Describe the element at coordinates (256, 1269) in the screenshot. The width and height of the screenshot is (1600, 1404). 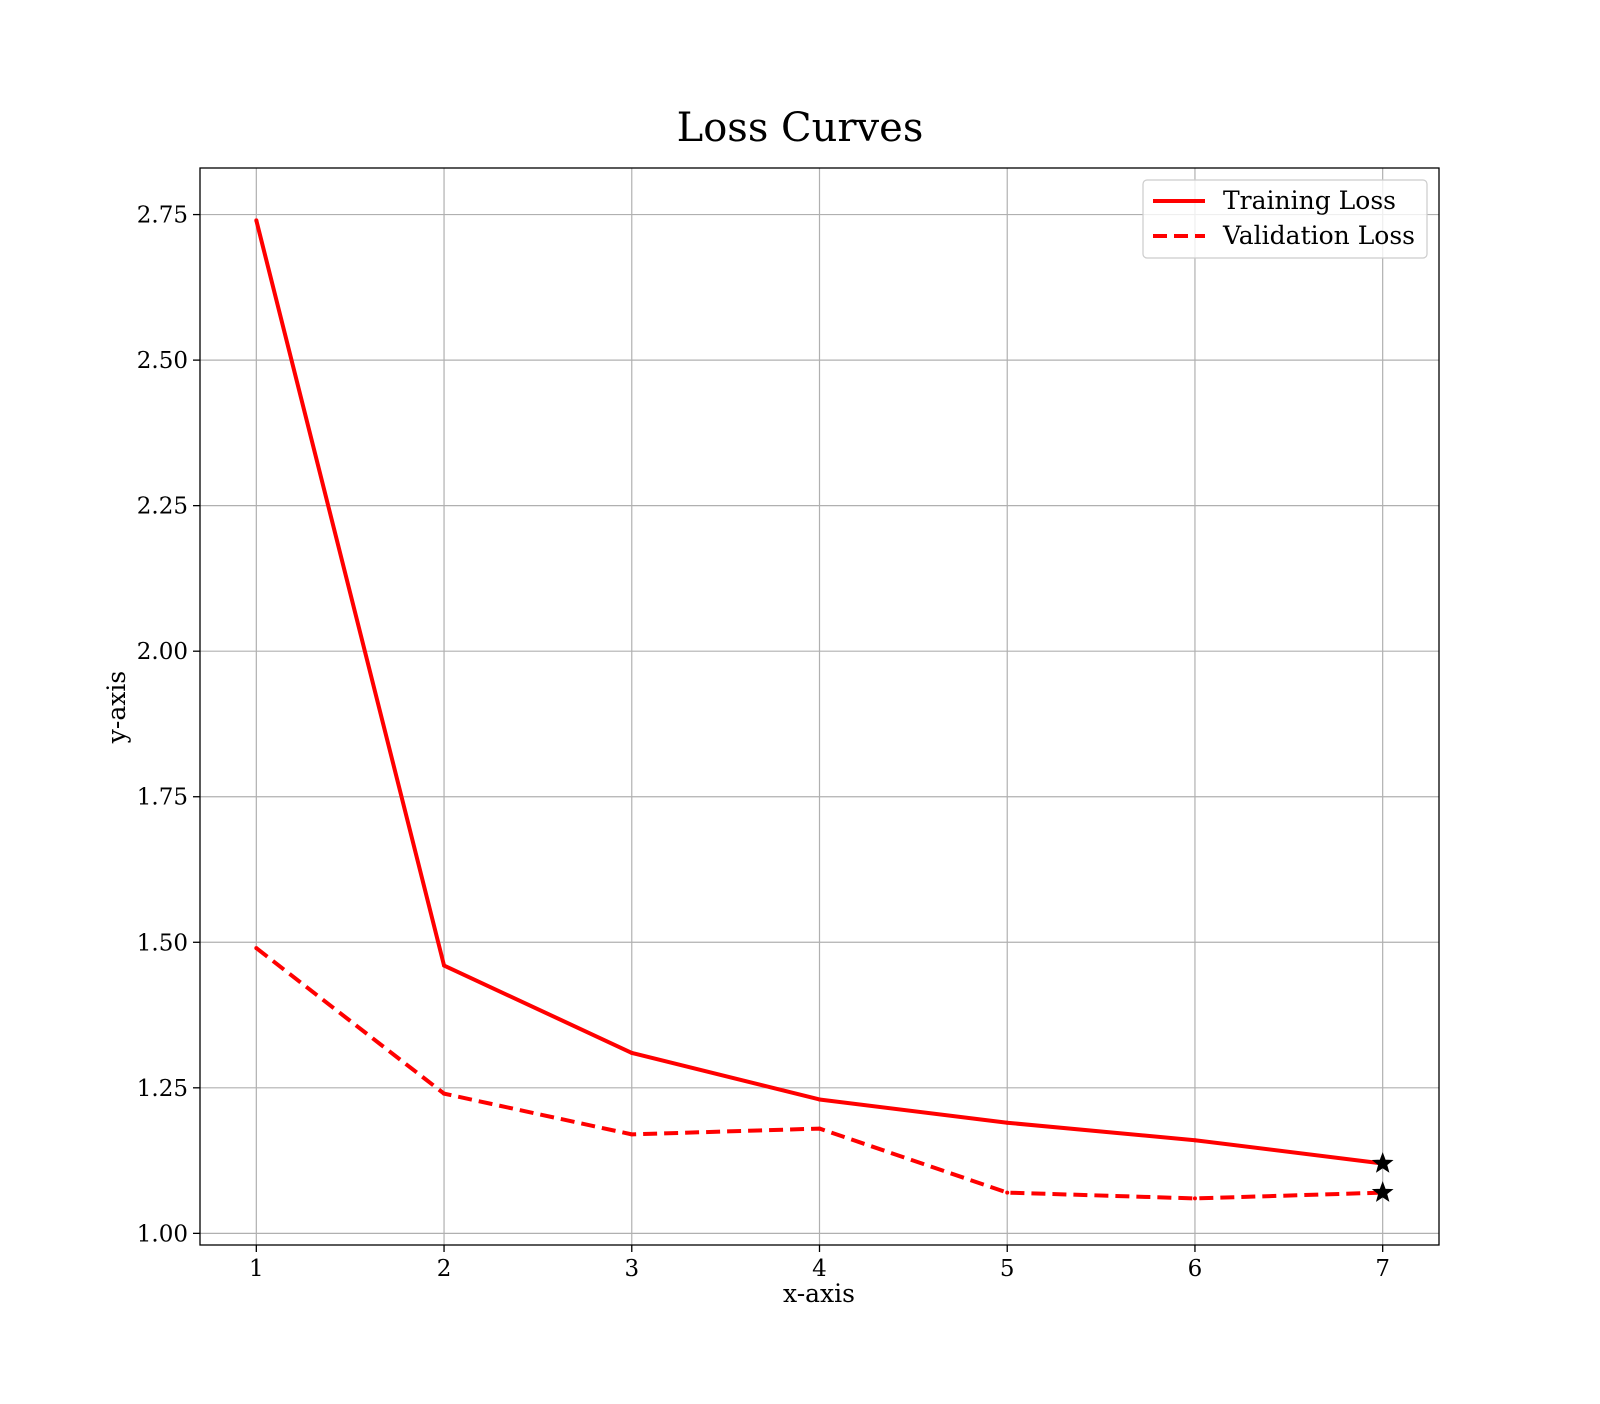
I see `x-tick-label: 1` at that location.